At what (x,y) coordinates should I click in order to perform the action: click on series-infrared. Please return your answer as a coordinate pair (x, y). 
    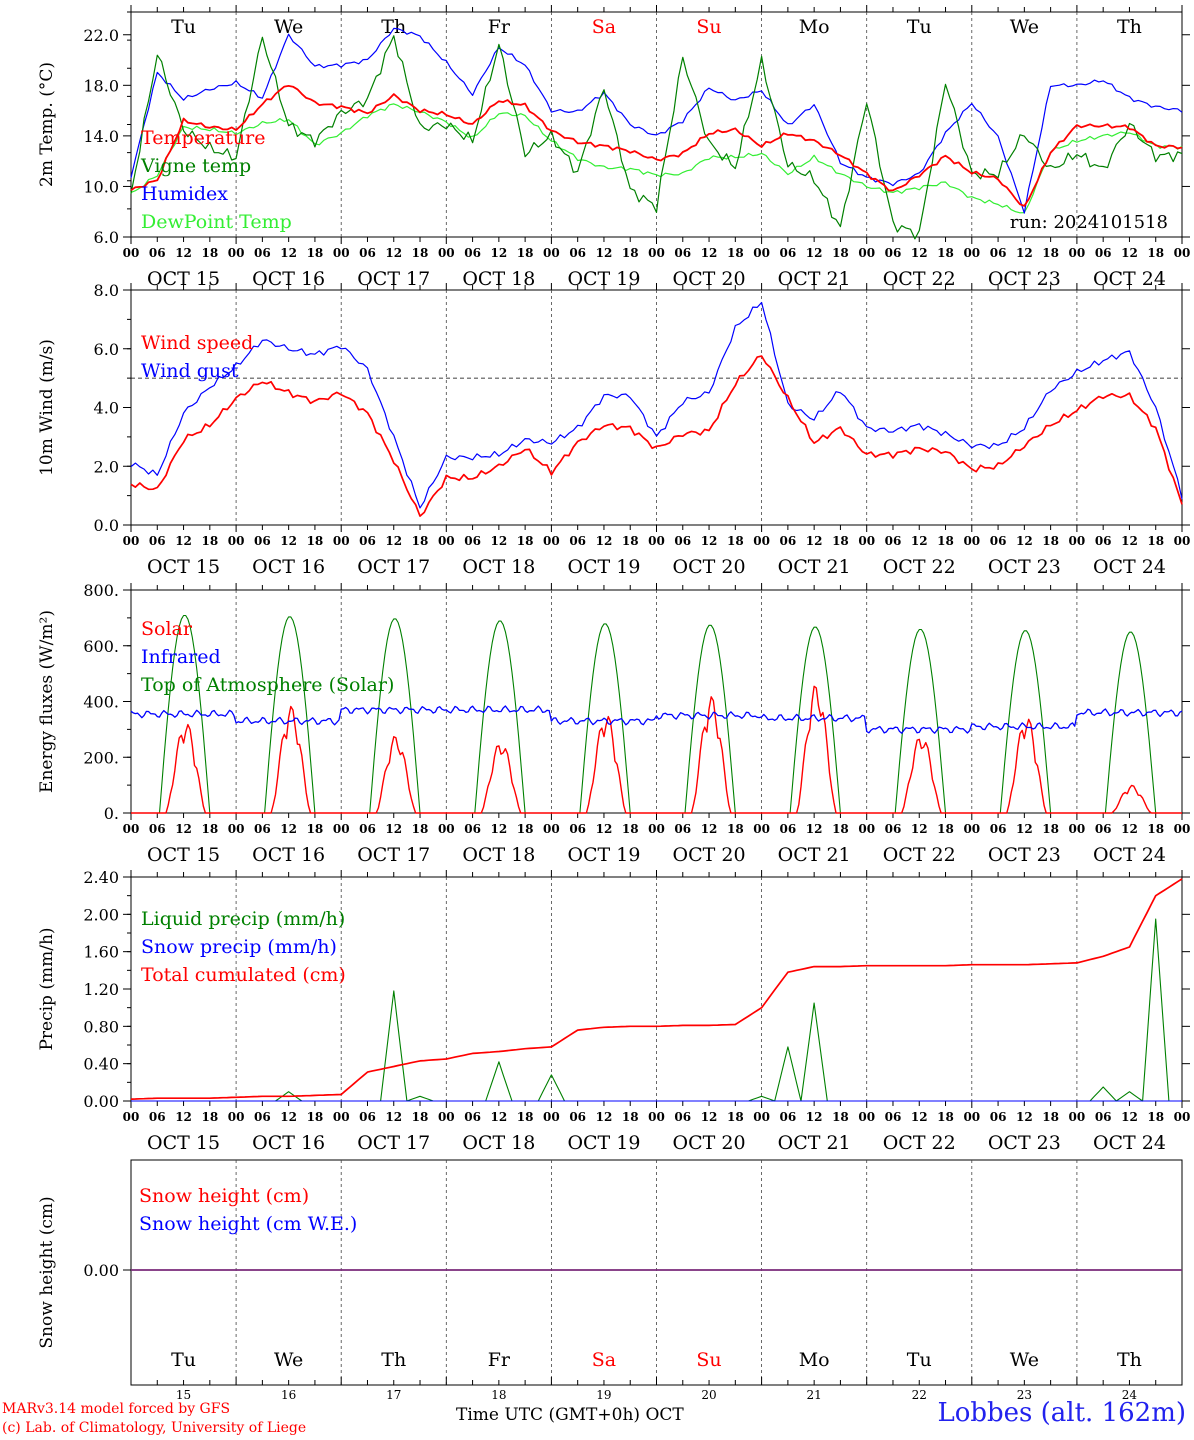
    Looking at the image, I should click on (656, 719).